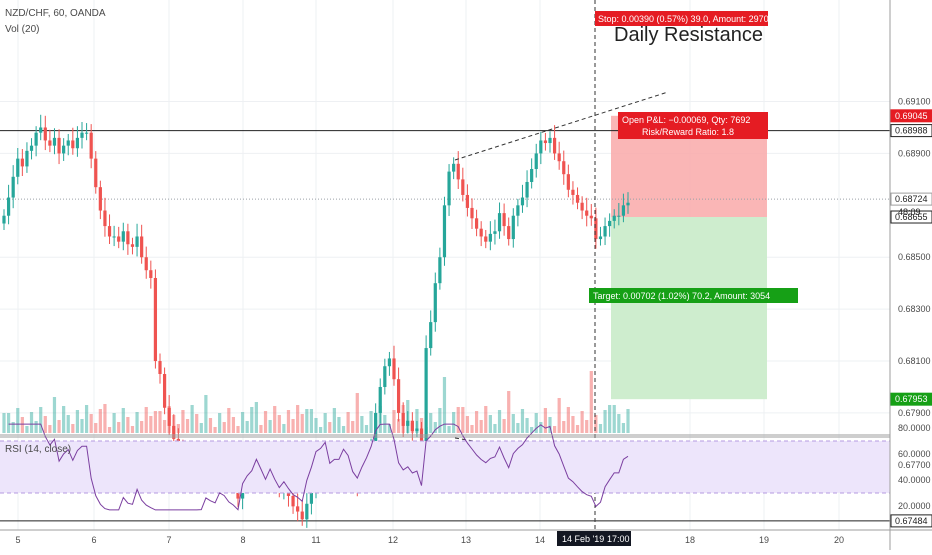  I want to click on price-tag-3: 0.67953, so click(911, 399).